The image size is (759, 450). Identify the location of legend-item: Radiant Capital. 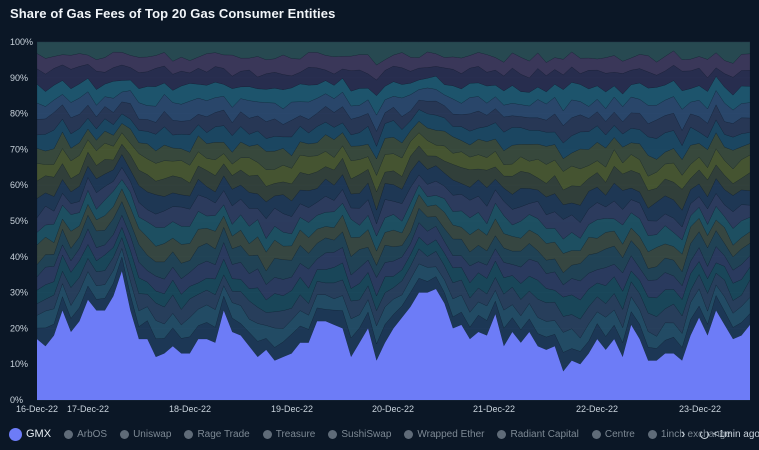
(538, 434).